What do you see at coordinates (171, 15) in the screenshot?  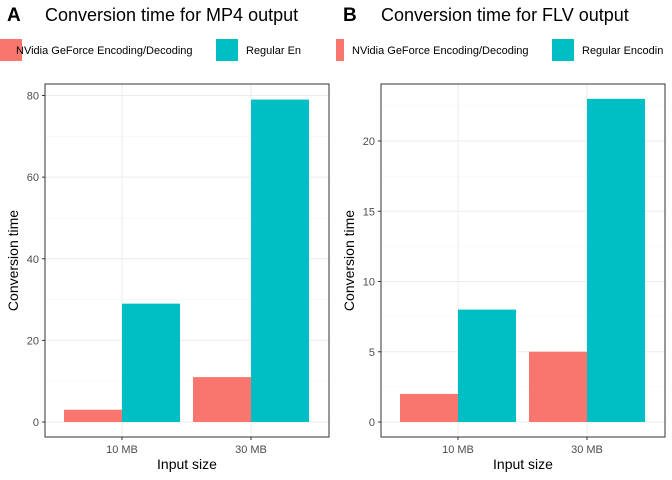 I see `chart-title: Conversion time for MP4 output` at bounding box center [171, 15].